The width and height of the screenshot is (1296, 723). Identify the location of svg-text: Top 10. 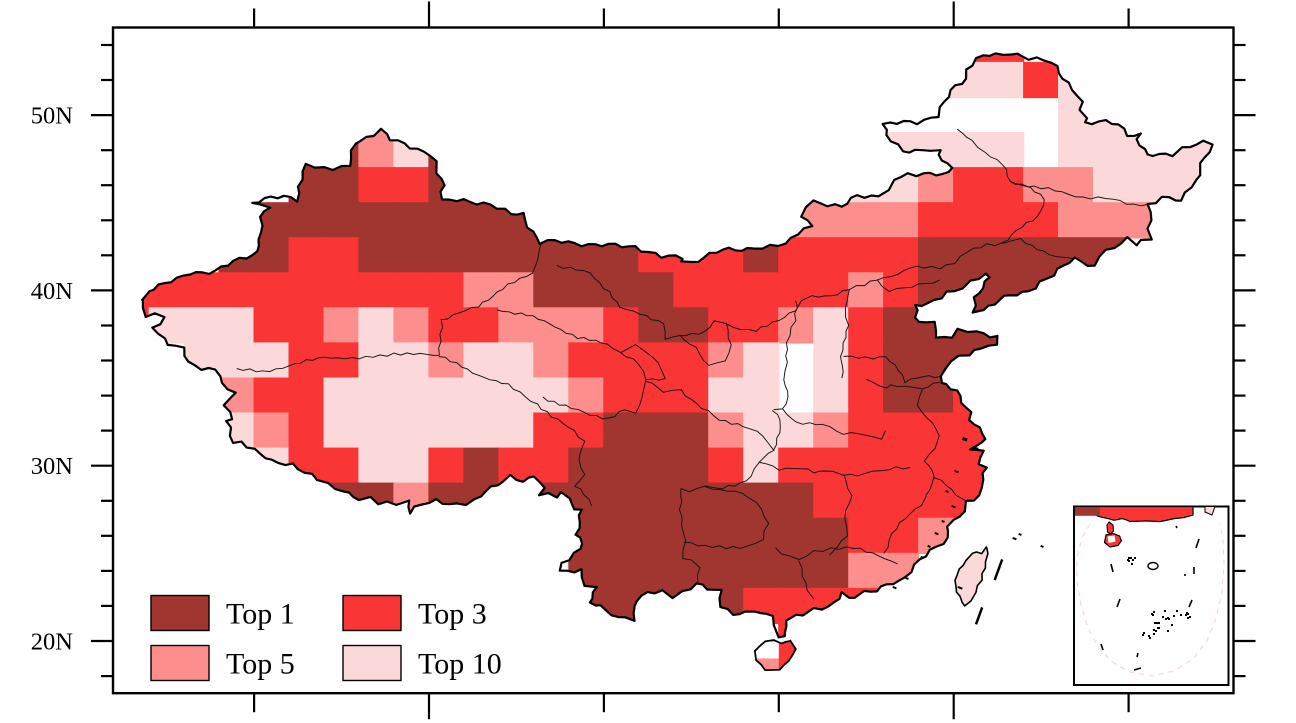
(460, 664).